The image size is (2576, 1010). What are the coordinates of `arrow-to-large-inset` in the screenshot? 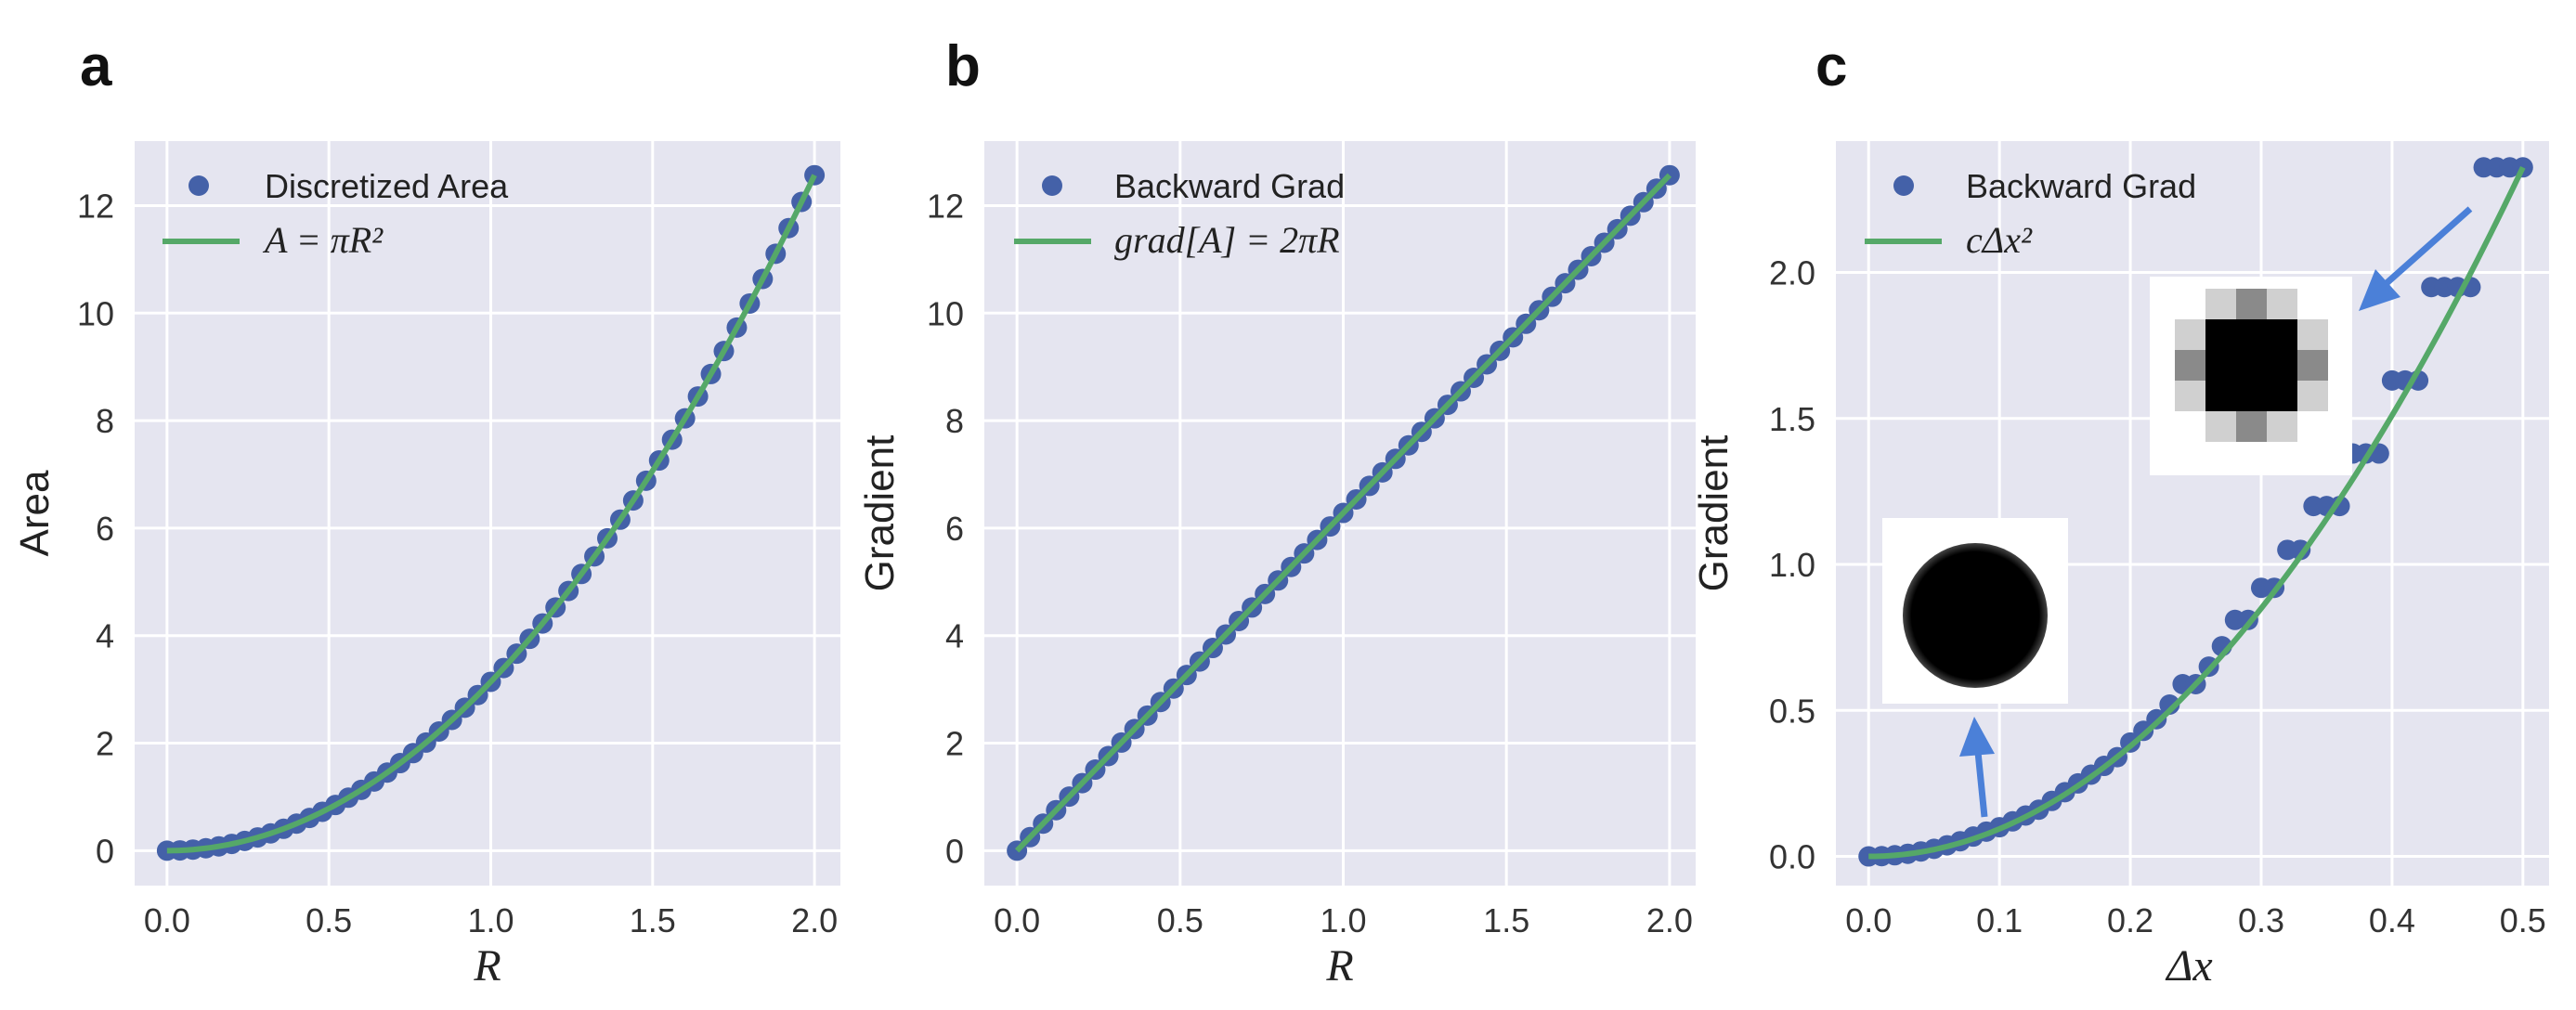 It's located at (1977, 768).